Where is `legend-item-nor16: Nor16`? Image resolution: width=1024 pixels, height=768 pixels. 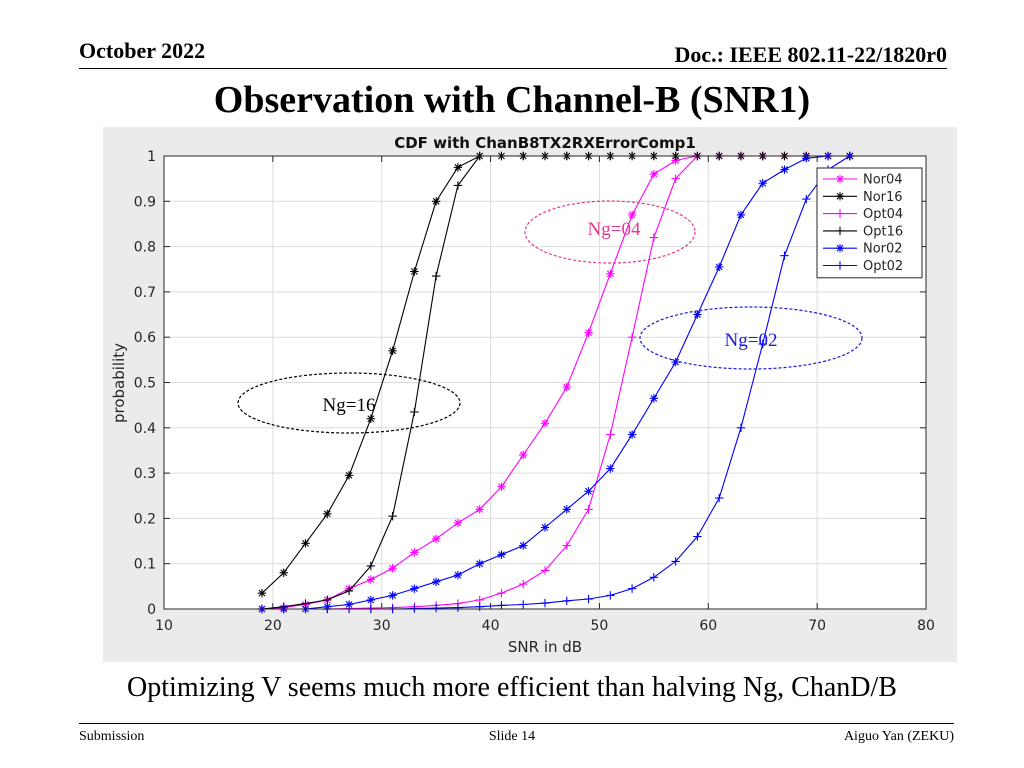
legend-item-nor16: Nor16 is located at coordinates (863, 197).